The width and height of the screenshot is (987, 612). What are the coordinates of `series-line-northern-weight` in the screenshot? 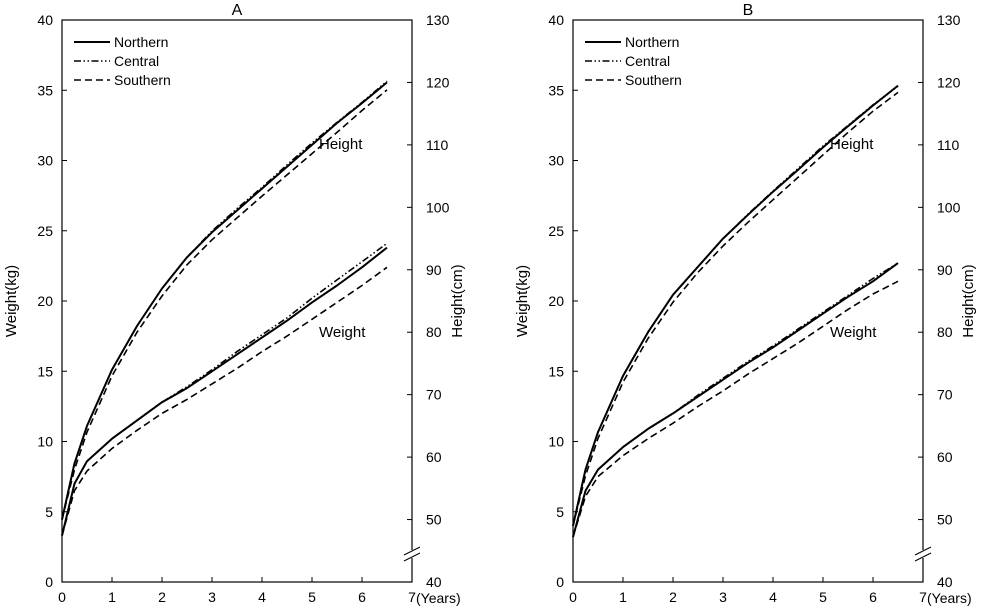 It's located at (735, 400).